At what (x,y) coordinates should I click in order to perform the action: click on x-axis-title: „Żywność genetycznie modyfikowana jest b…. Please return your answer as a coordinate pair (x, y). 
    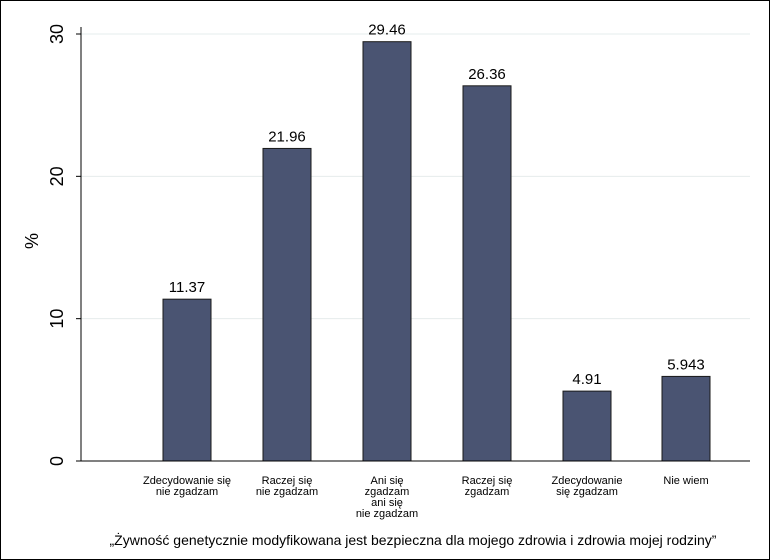
    Looking at the image, I should click on (413, 539).